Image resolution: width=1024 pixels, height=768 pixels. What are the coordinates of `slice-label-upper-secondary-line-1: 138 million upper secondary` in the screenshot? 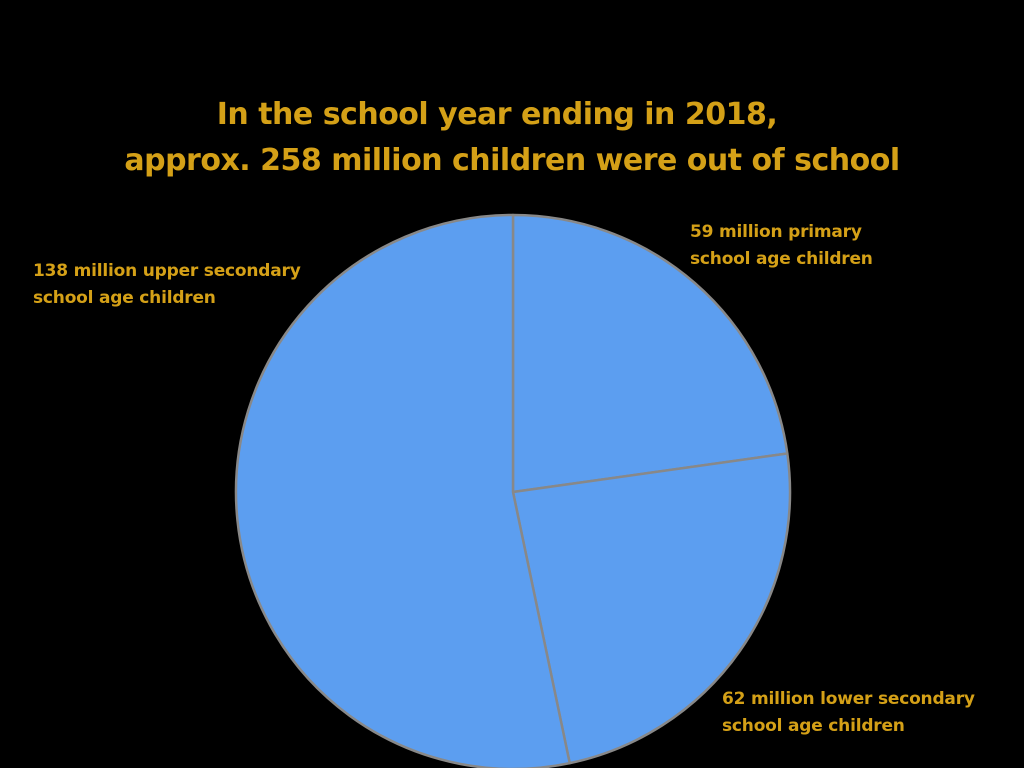 It's located at (167, 271).